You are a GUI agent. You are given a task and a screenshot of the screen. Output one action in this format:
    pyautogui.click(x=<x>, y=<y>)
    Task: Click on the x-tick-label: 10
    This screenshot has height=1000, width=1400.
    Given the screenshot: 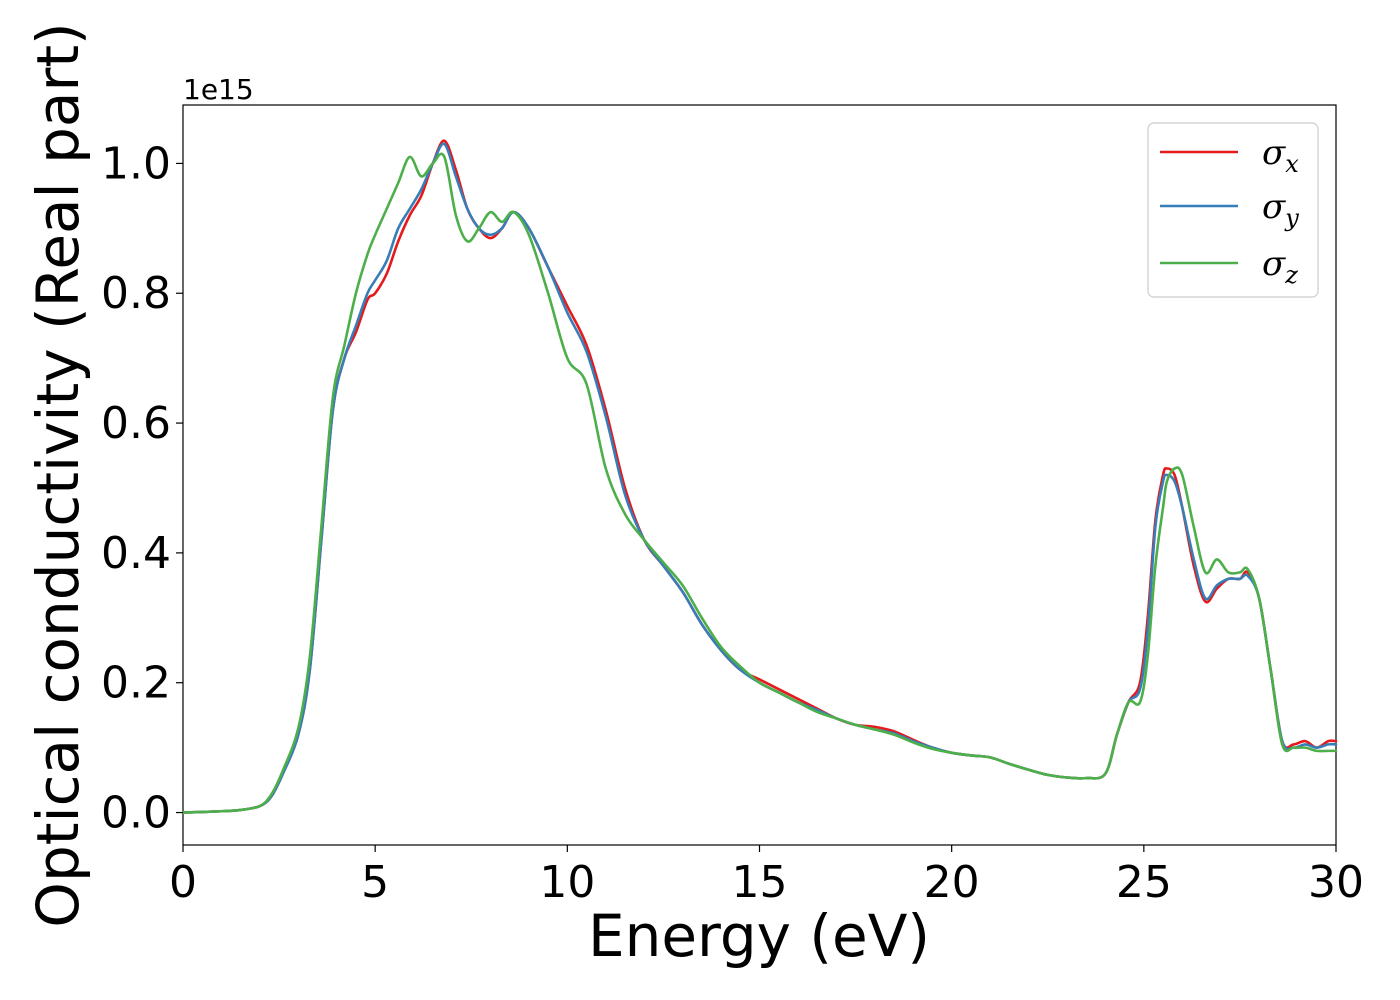 What is the action you would take?
    pyautogui.click(x=567, y=882)
    